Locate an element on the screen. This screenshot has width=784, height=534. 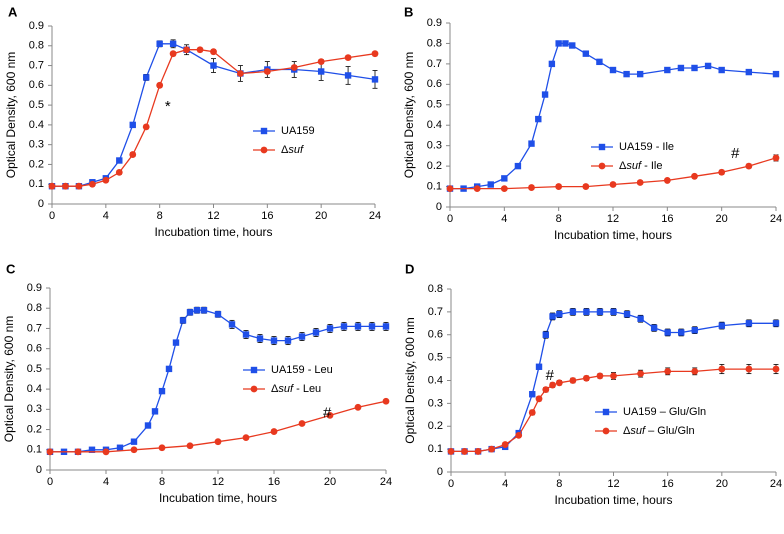
y-tick-label: 0 is located at coordinates (39, 470).